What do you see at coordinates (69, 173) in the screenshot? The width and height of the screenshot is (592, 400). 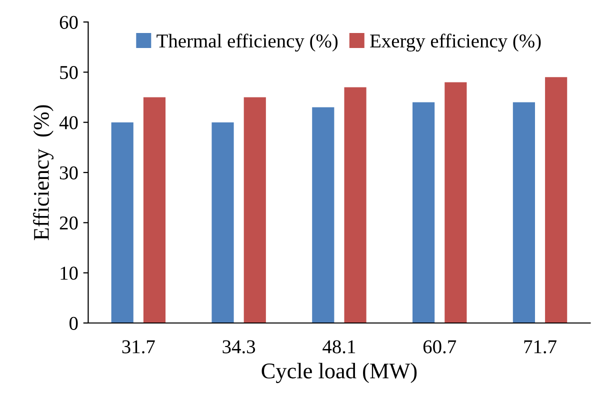 I see `y-tick-label: 30` at bounding box center [69, 173].